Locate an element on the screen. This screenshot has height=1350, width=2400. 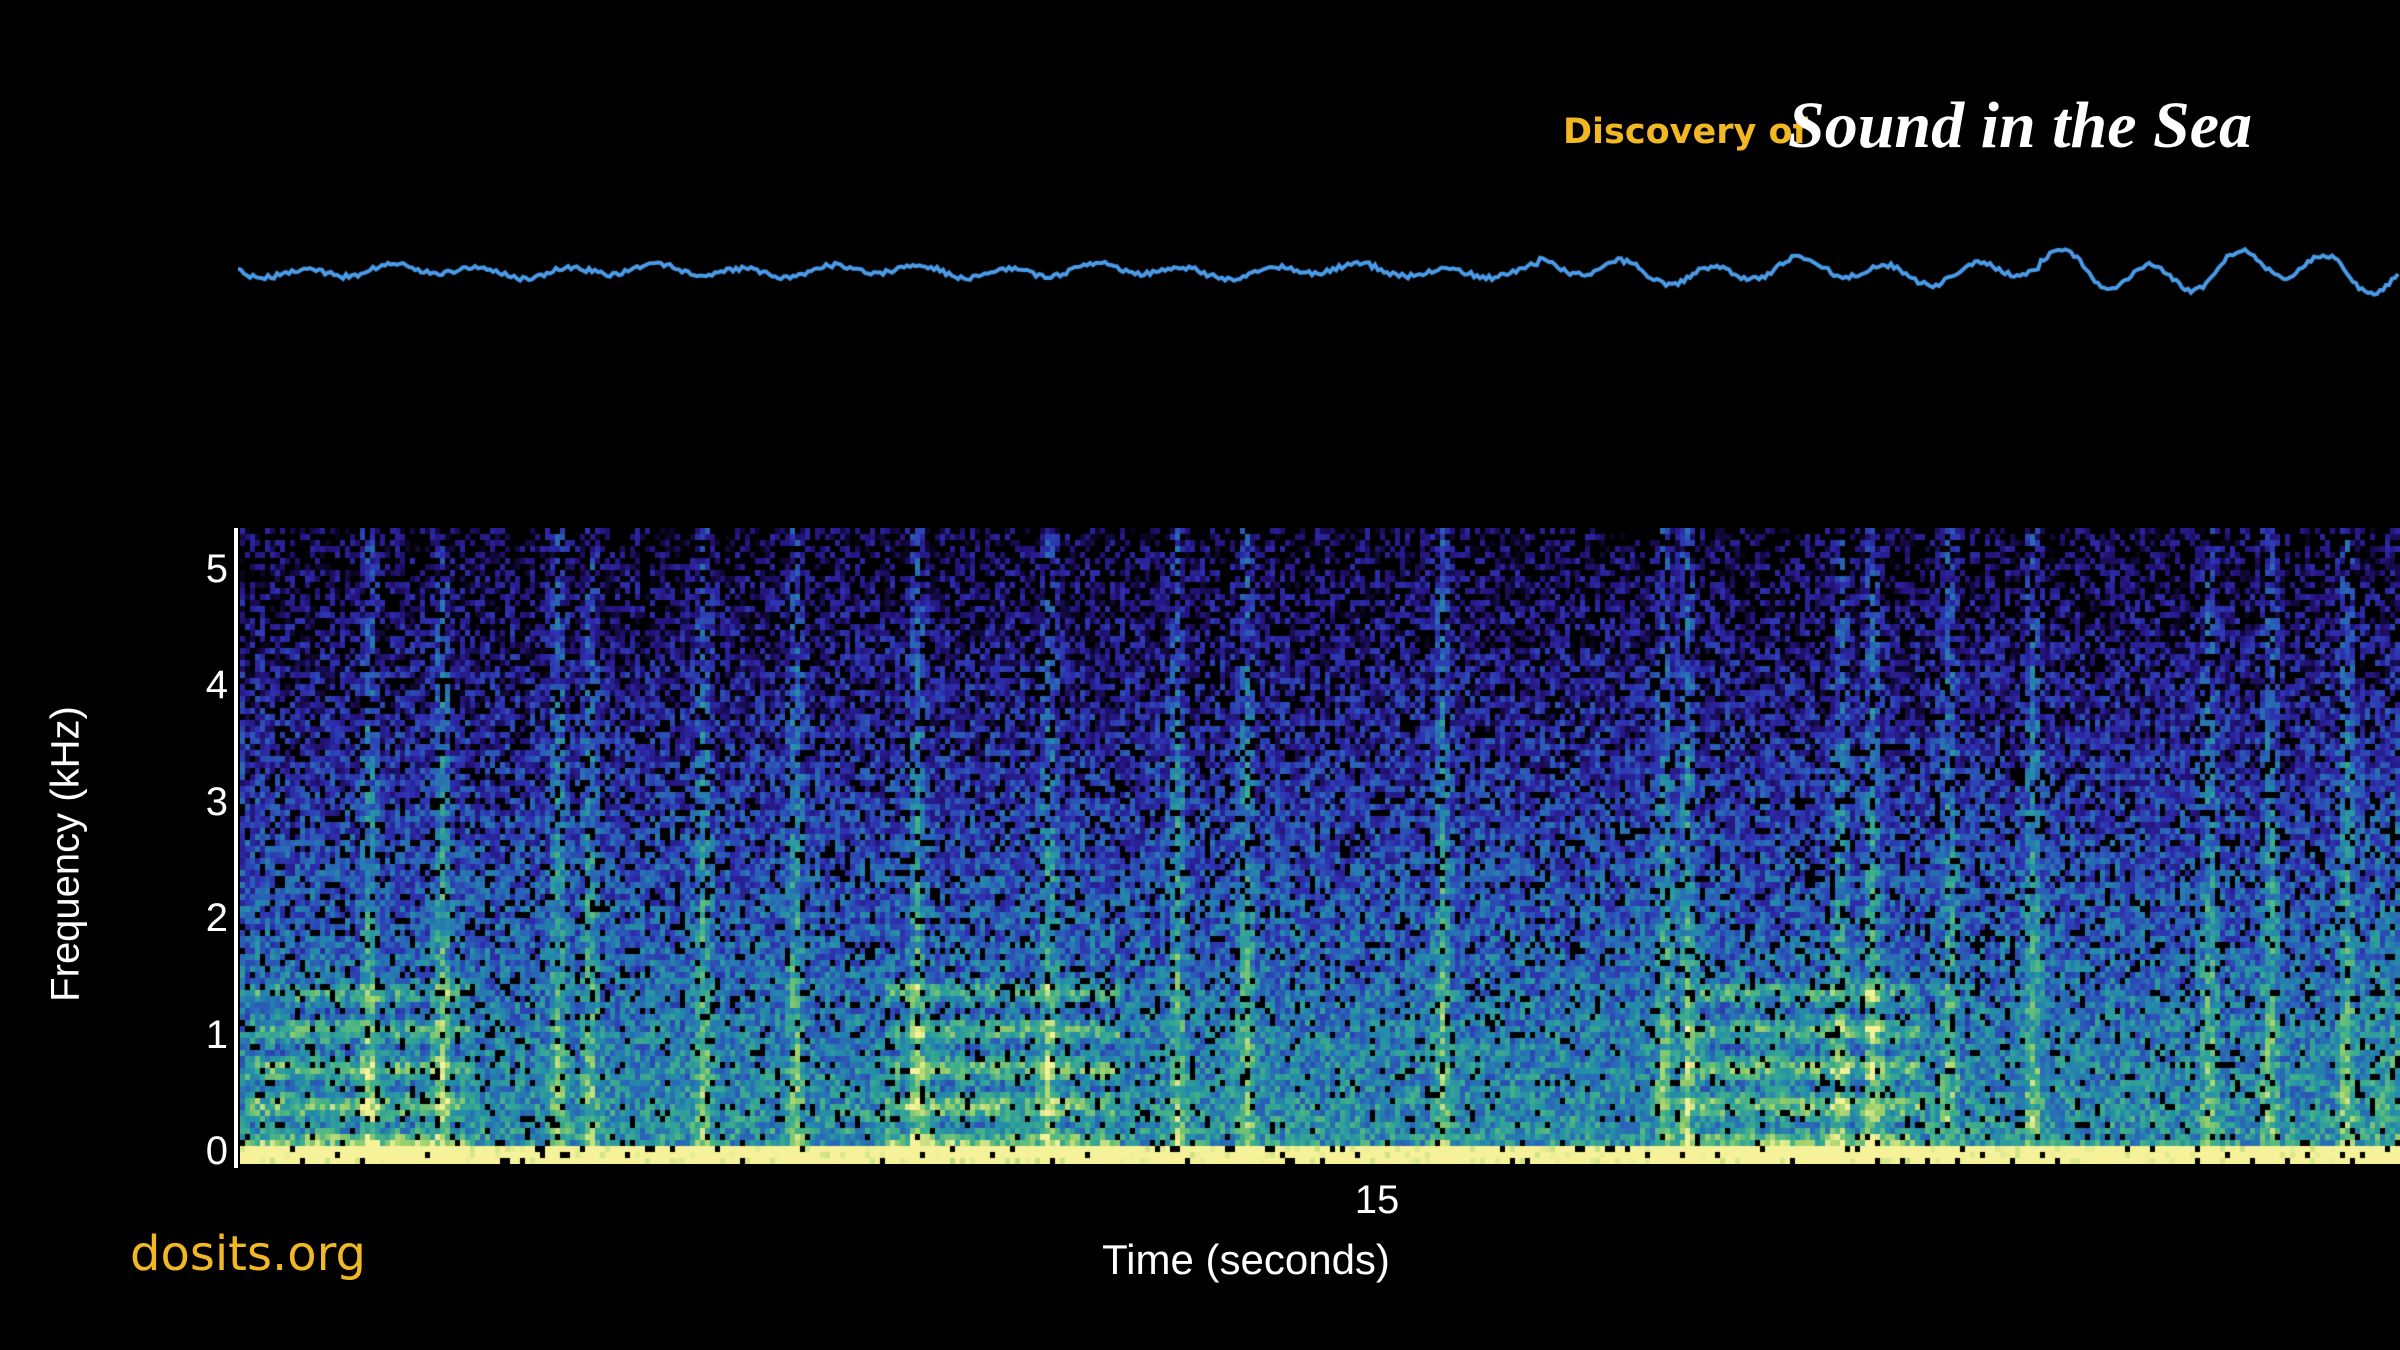
y-tick-2: 2 is located at coordinates (216, 918).